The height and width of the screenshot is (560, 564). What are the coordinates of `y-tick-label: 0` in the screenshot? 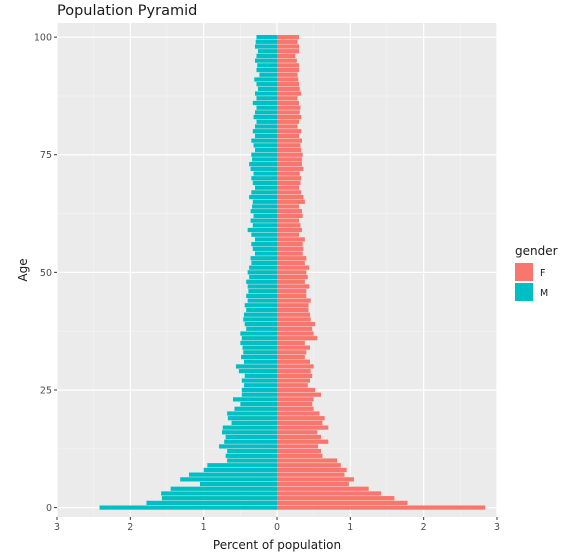 It's located at (49, 508).